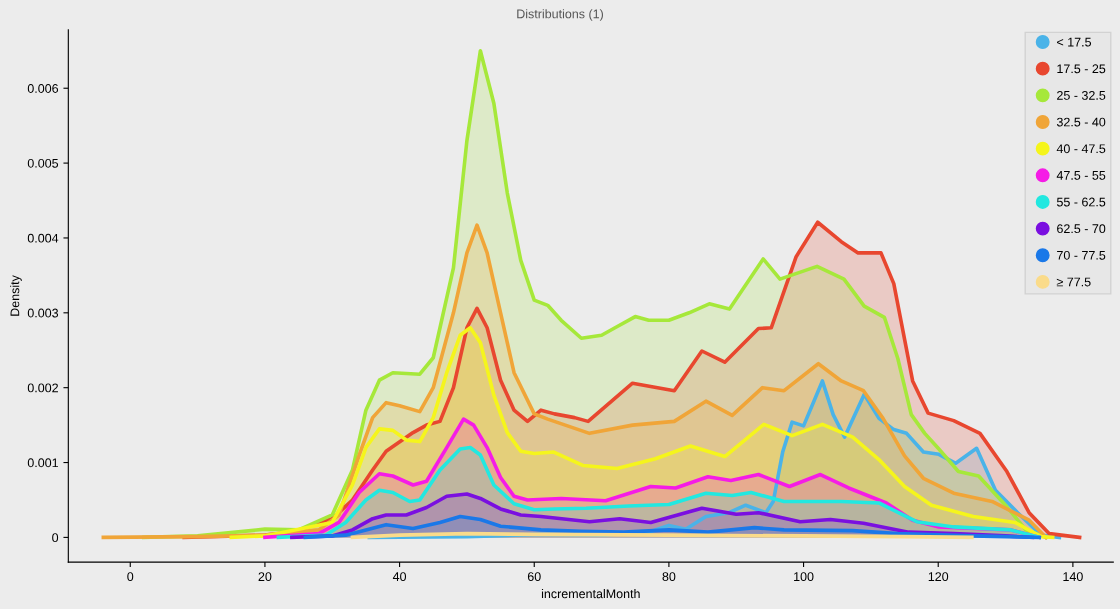 The width and height of the screenshot is (1120, 609). I want to click on legend-label: 17.5 - 25, so click(1081, 69).